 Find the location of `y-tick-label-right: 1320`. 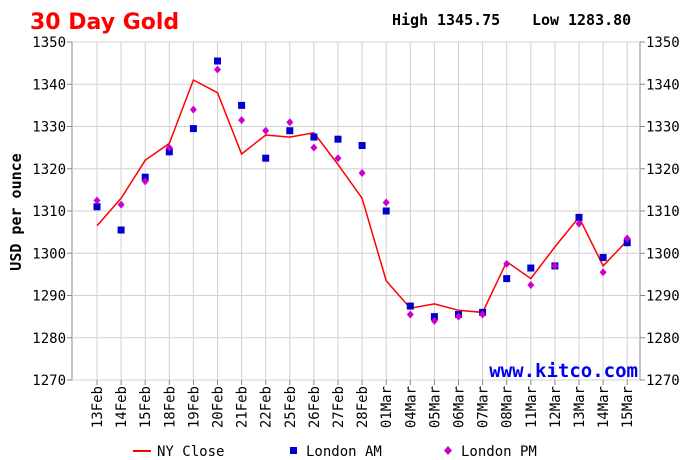

y-tick-label-right: 1320 is located at coordinates (663, 170).